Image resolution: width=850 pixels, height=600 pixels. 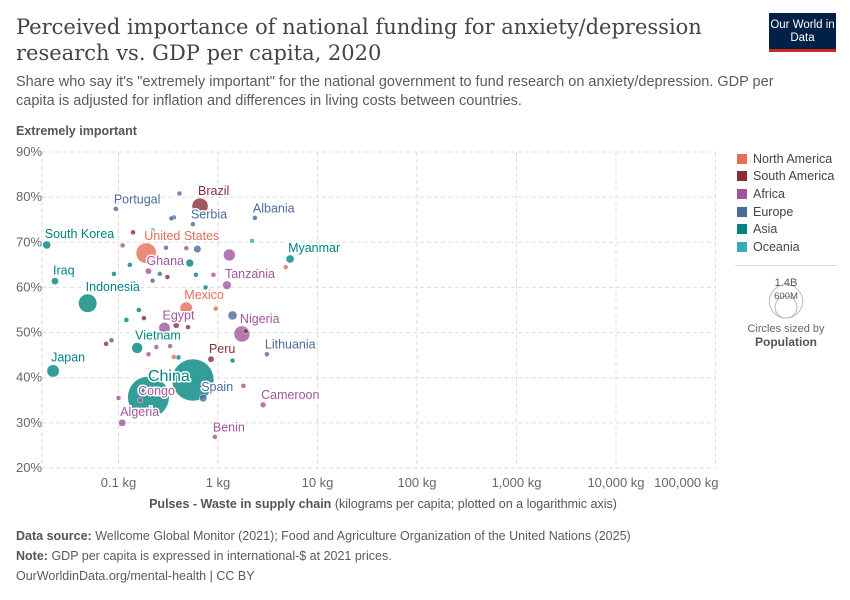 I want to click on data-point-portugal, so click(x=116, y=209).